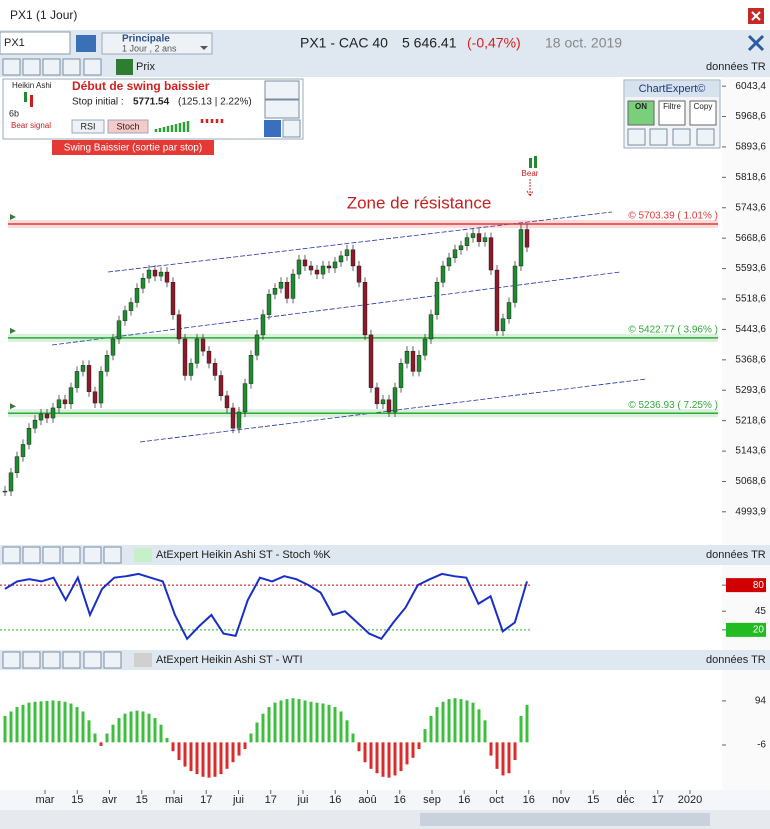 This screenshot has width=770, height=829. I want to click on date-axis, so click(385, 800).